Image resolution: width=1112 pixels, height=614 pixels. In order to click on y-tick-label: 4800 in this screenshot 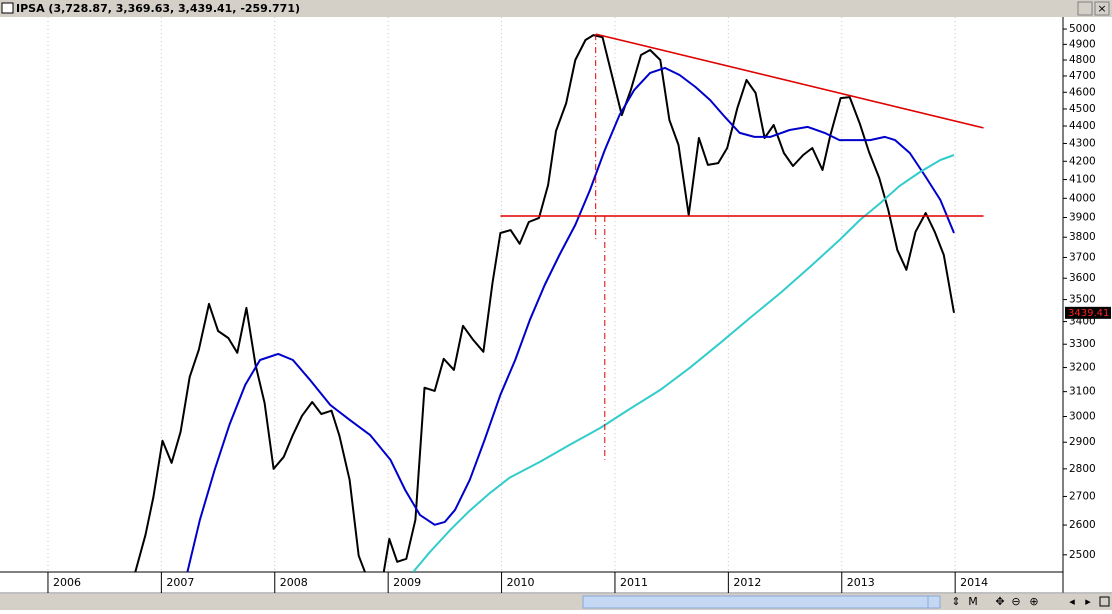, I will do `click(1082, 60)`.